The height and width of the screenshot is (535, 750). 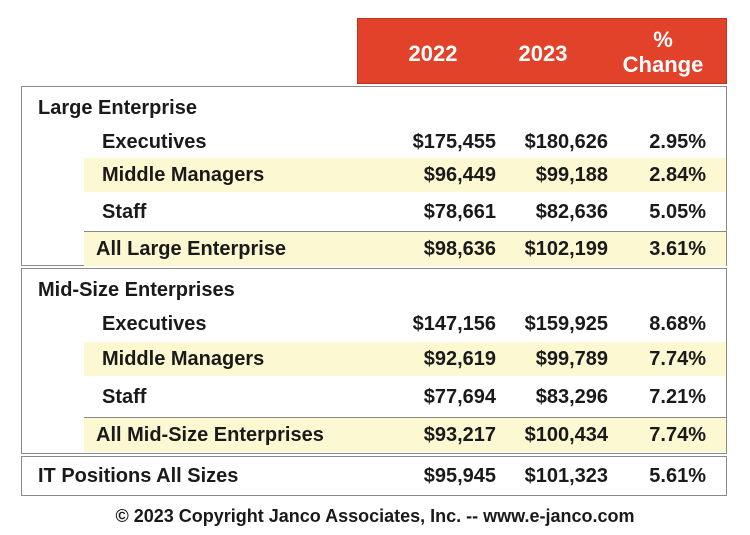 I want to click on value-2023: $180,626, so click(x=566, y=142).